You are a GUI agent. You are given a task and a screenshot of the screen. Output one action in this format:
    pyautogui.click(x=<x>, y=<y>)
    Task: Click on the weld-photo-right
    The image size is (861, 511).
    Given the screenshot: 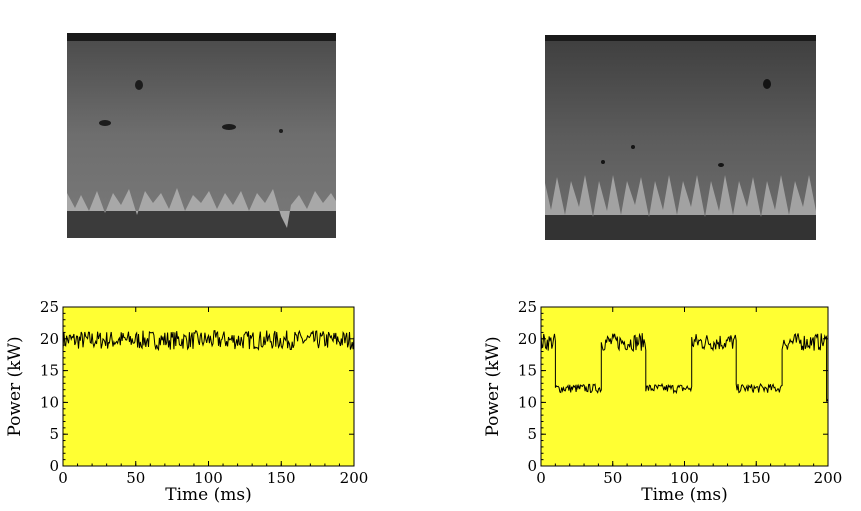 What is the action you would take?
    pyautogui.click(x=680, y=137)
    